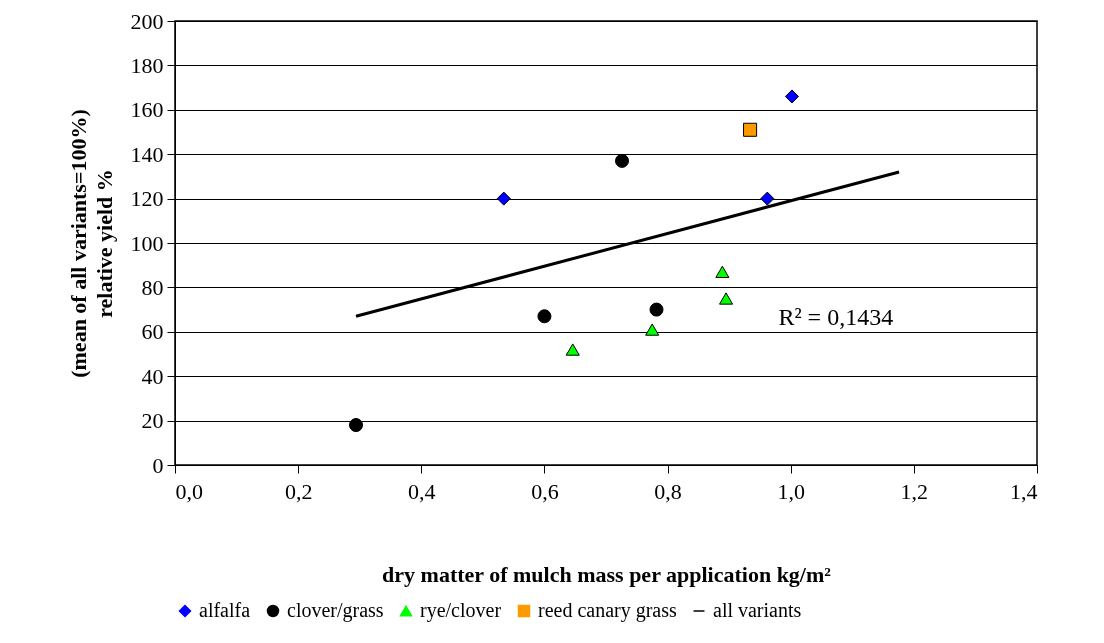 This screenshot has height=643, width=1104. Describe the element at coordinates (608, 610) in the screenshot. I see `legend-label: reed canary grass` at that location.